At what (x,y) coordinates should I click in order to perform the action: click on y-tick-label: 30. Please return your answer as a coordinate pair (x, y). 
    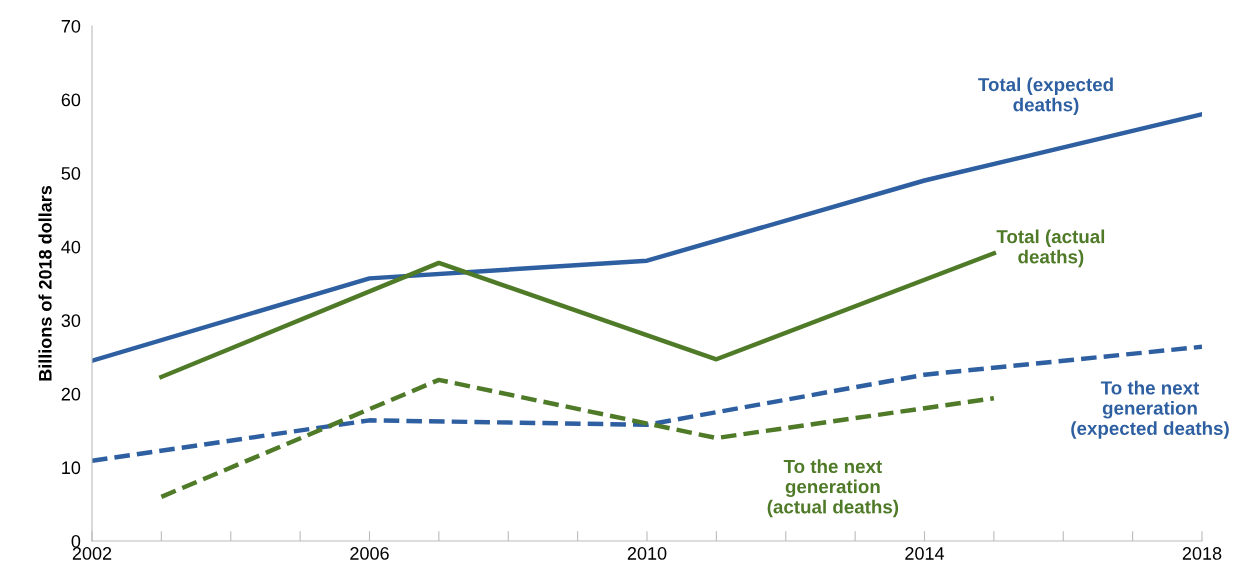
    Looking at the image, I should click on (71, 321).